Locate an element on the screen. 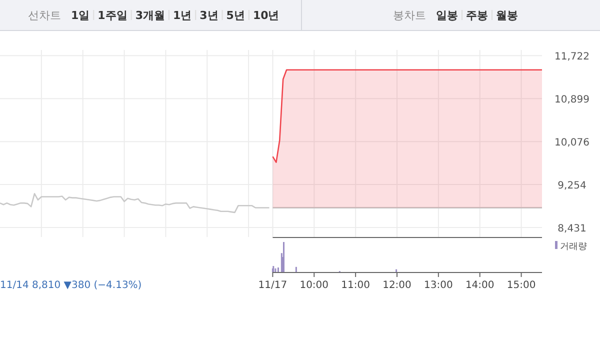 This screenshot has height=340, width=600. text: 3개월 is located at coordinates (150, 15).